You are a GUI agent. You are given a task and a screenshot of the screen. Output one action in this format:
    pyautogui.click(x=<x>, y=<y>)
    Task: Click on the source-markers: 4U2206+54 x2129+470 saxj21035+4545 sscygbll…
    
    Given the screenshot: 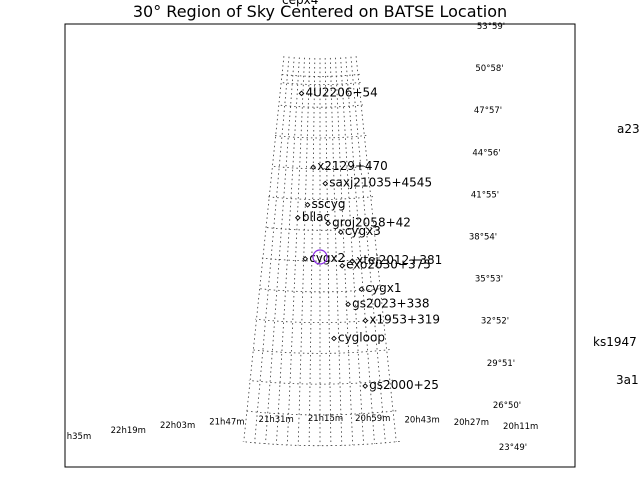 What is the action you would take?
    pyautogui.click(x=368, y=238)
    